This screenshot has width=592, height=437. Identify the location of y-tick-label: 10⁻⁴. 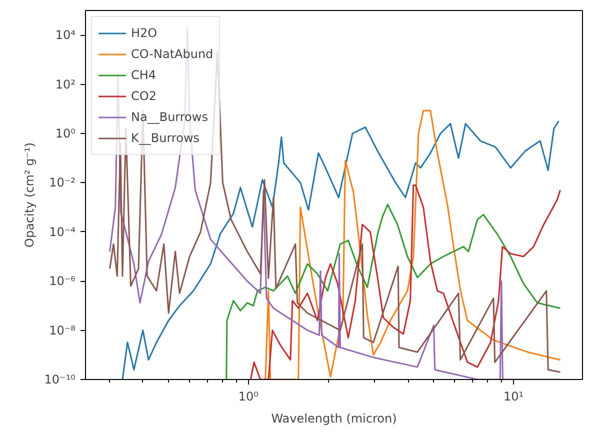
(62, 231).